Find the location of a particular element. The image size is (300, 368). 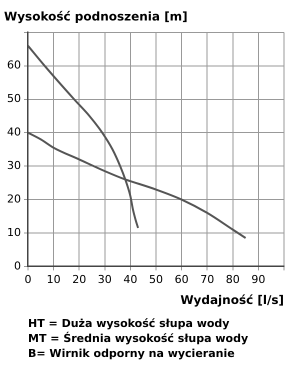

x-tick-label: 70 is located at coordinates (207, 279).